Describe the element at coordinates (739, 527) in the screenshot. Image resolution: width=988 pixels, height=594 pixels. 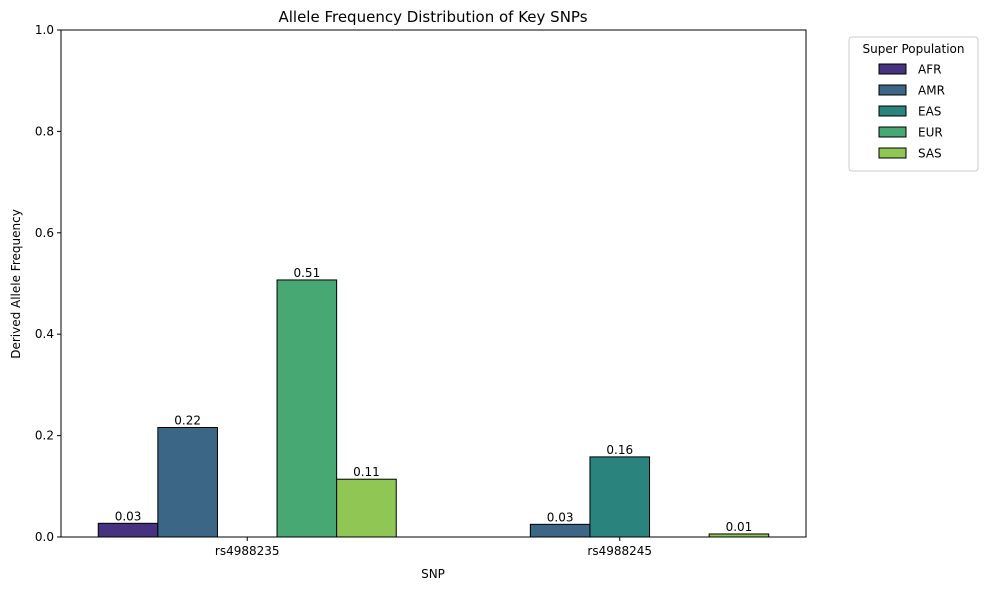
I see `bar-data-label: 0.01` at that location.